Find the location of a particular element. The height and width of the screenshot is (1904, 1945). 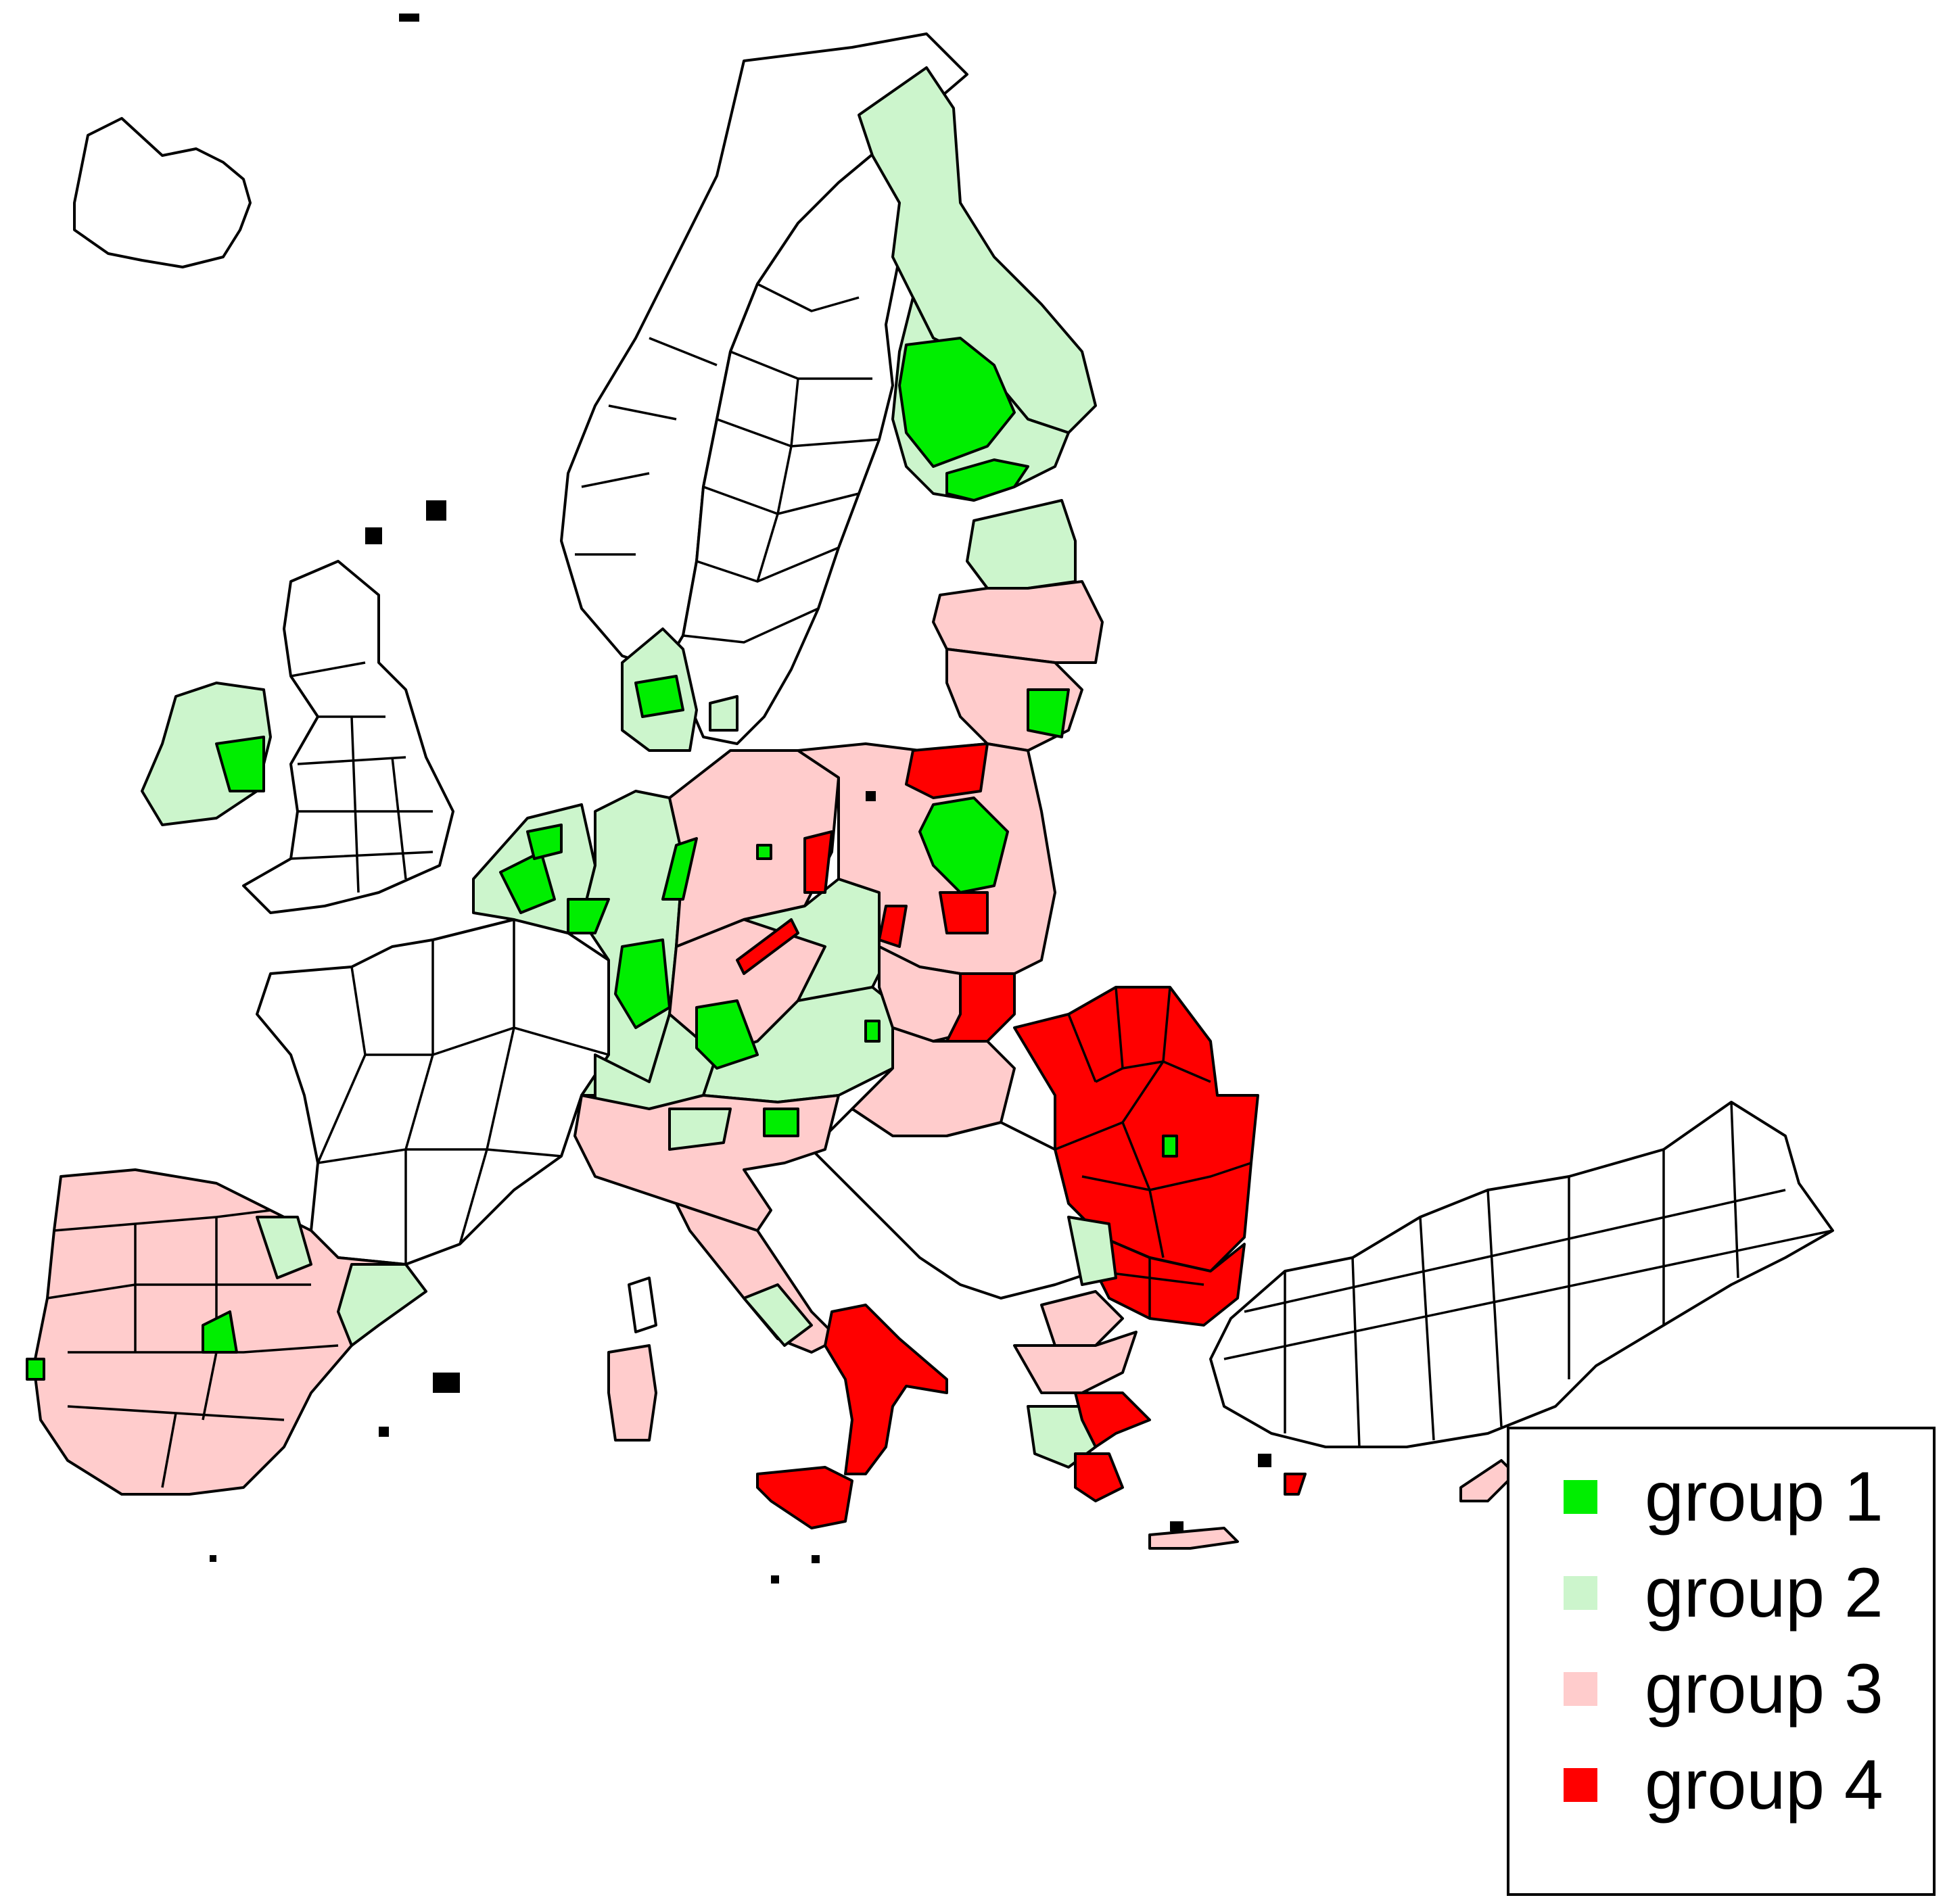

region-italy-lazio is located at coordinates (778, 1315).